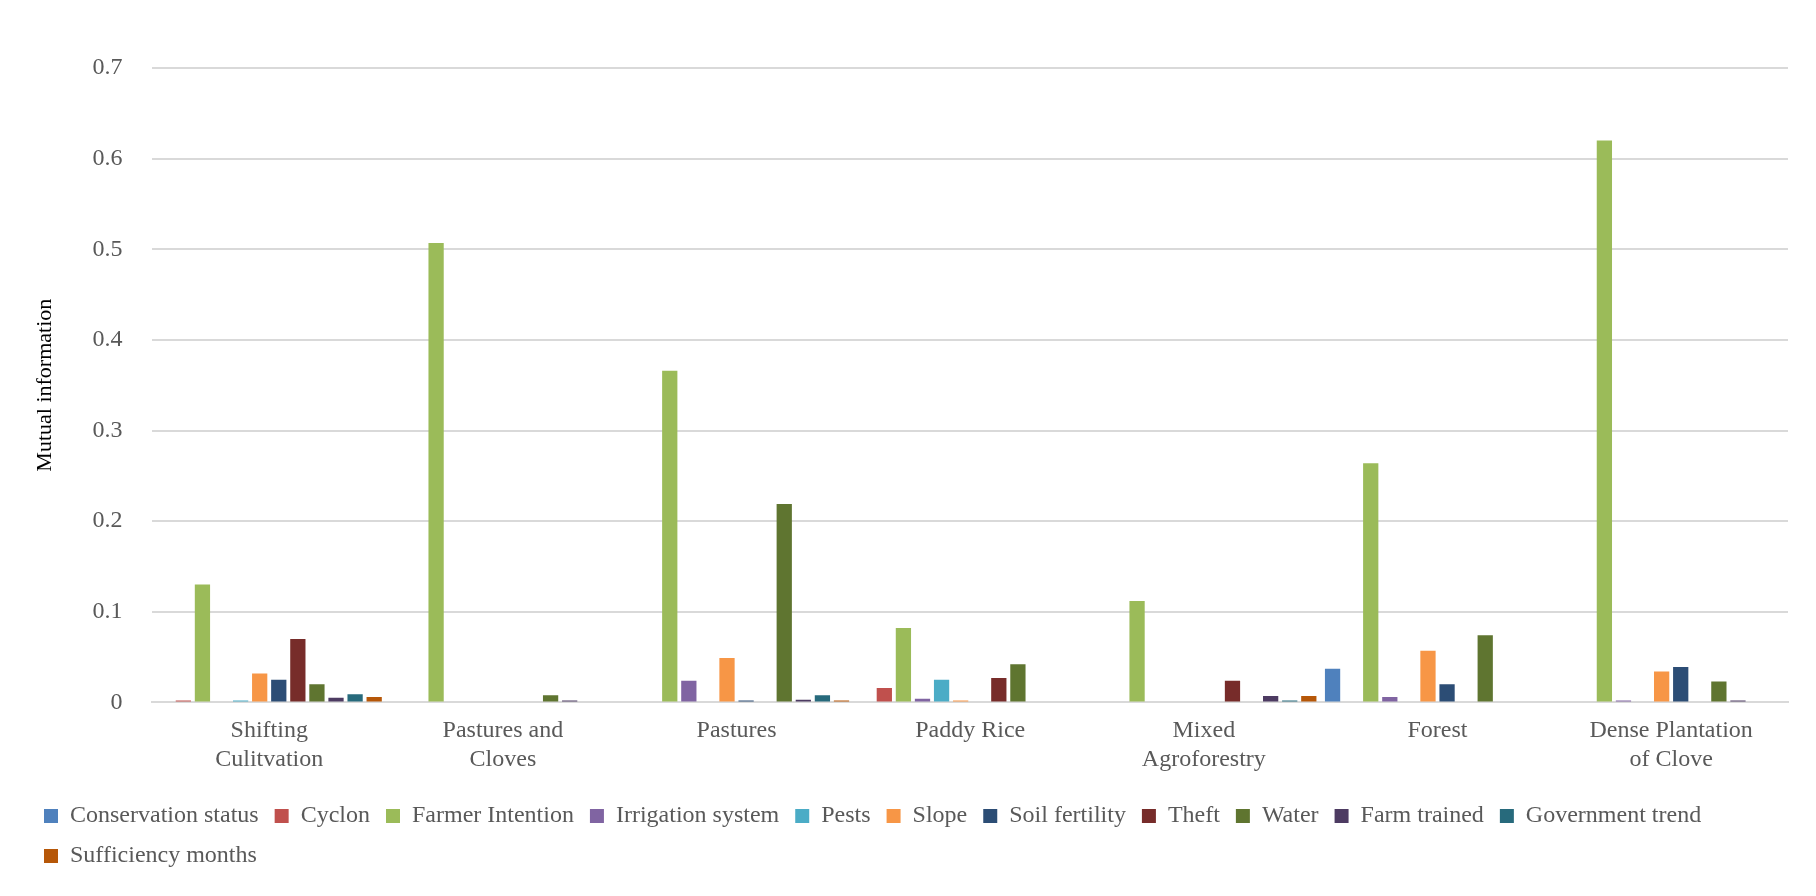  Describe the element at coordinates (846, 814) in the screenshot. I see `legend-label: Pests` at that location.